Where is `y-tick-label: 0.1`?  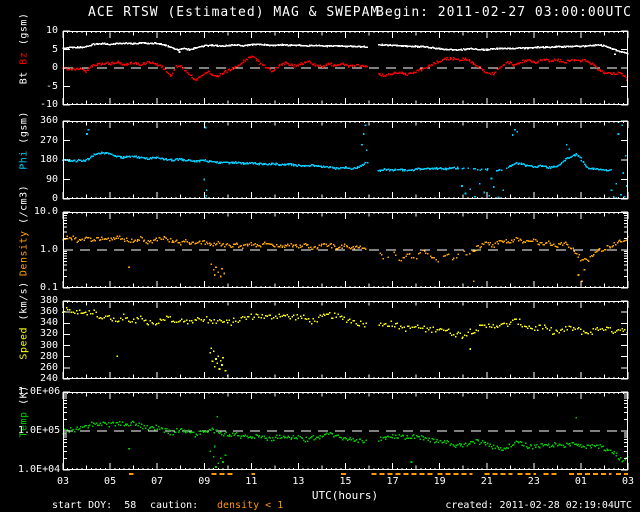 y-tick-label: 0.1 is located at coordinates (48, 287).